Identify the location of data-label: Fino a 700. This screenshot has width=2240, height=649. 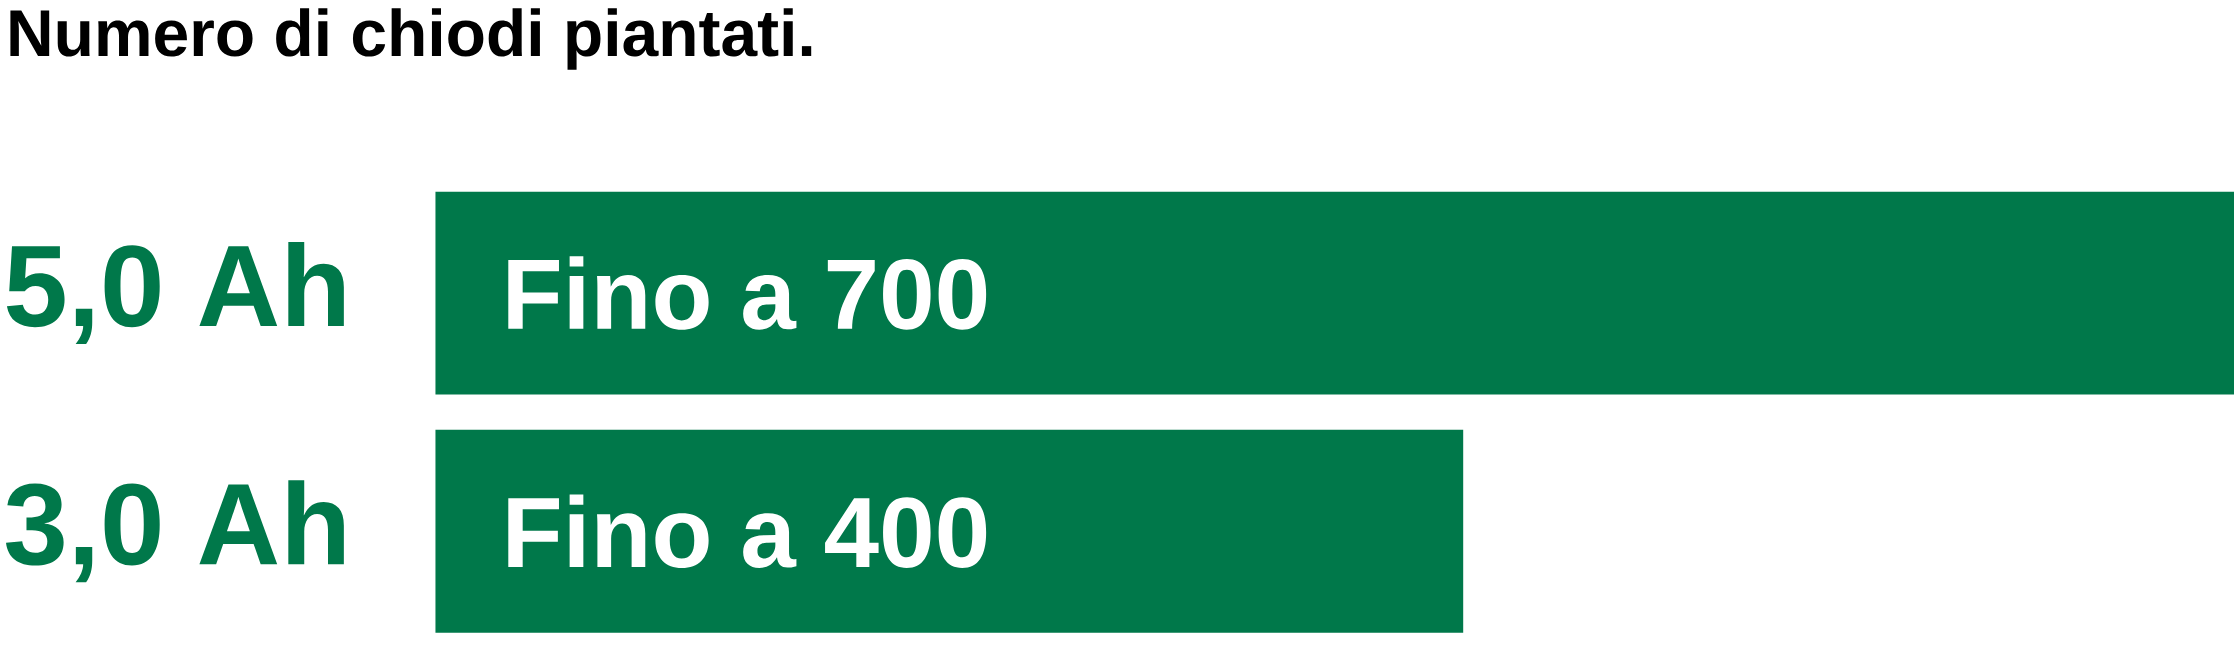
(747, 293).